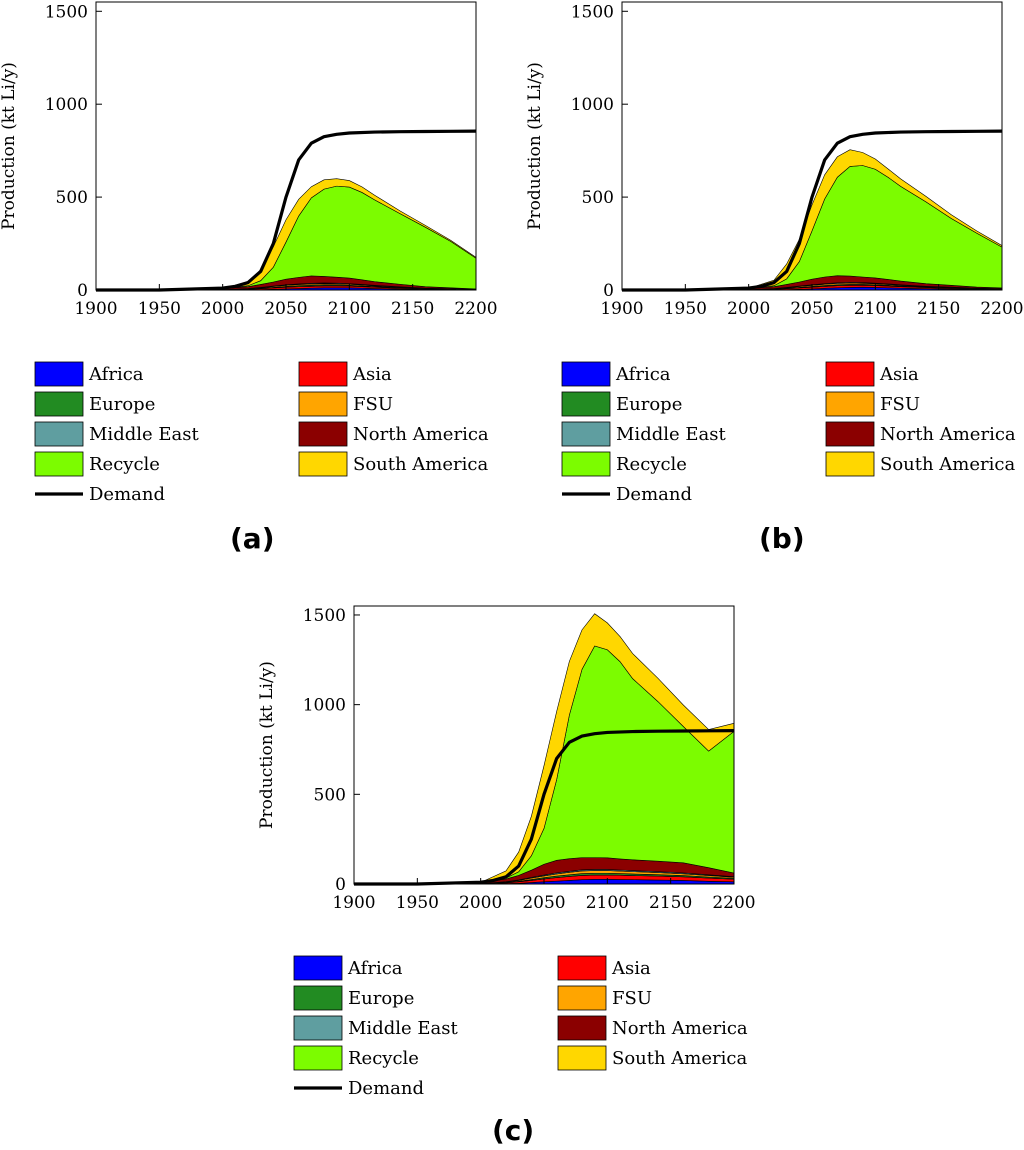  What do you see at coordinates (252, 538) in the screenshot?
I see `panel-label-a: (a)` at bounding box center [252, 538].